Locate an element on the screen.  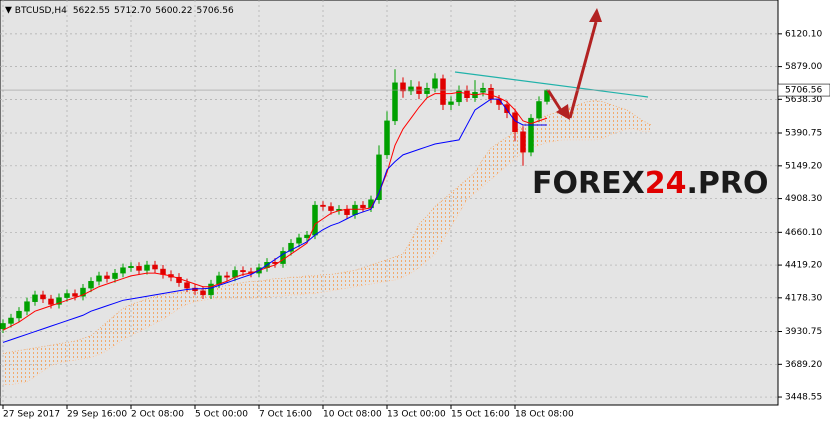
y-tick-label: 4419.20 is located at coordinates (803, 266).